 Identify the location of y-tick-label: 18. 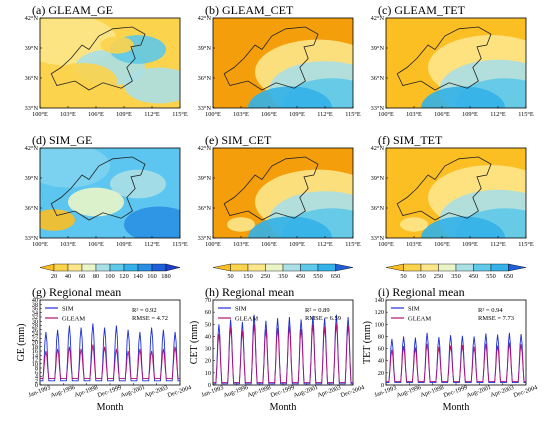
(35, 347).